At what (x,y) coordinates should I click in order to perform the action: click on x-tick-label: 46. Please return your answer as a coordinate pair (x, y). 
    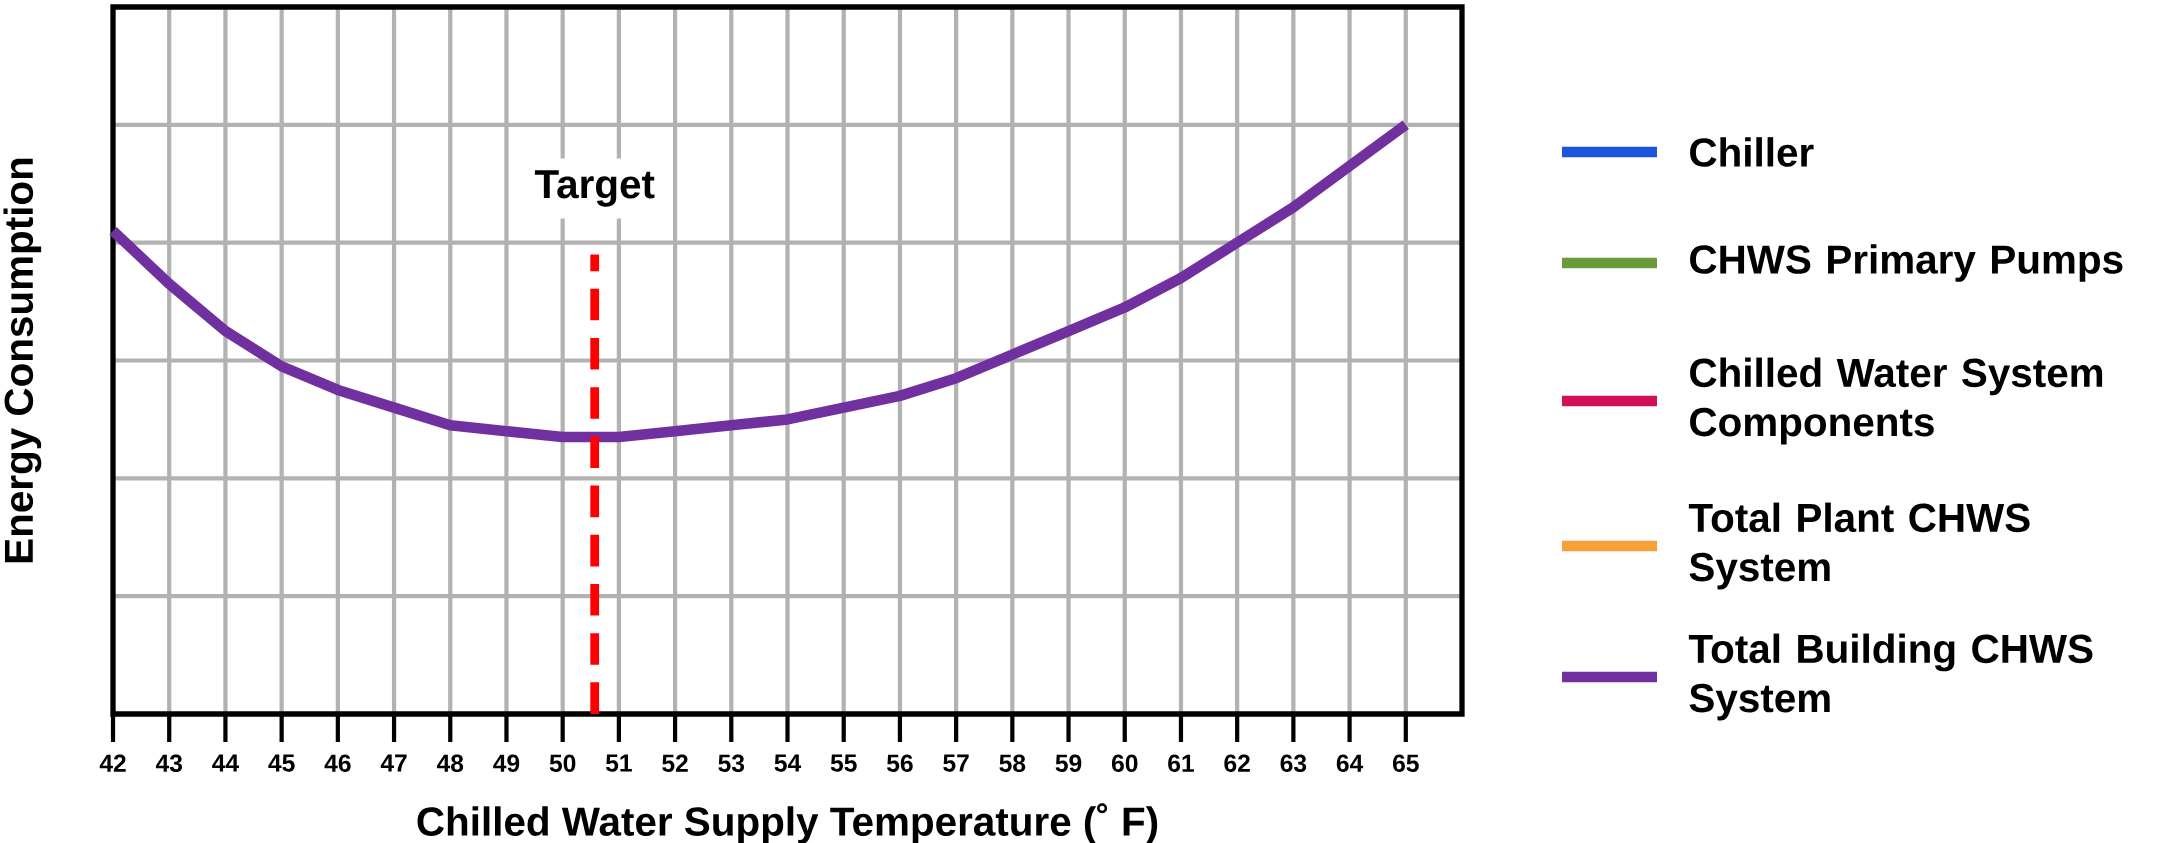
    Looking at the image, I should click on (337, 763).